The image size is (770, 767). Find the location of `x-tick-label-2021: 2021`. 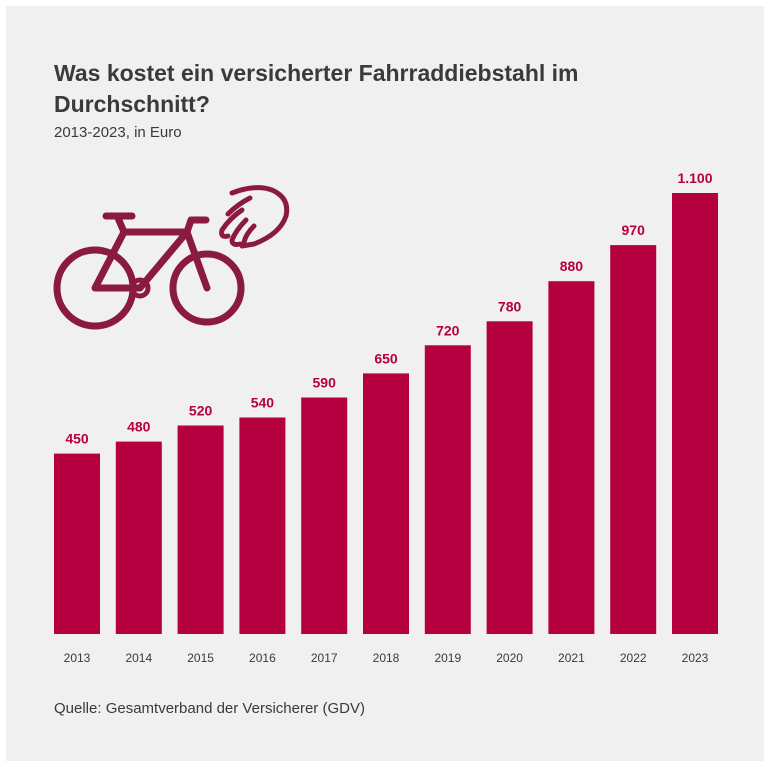

x-tick-label-2021: 2021 is located at coordinates (571, 658).